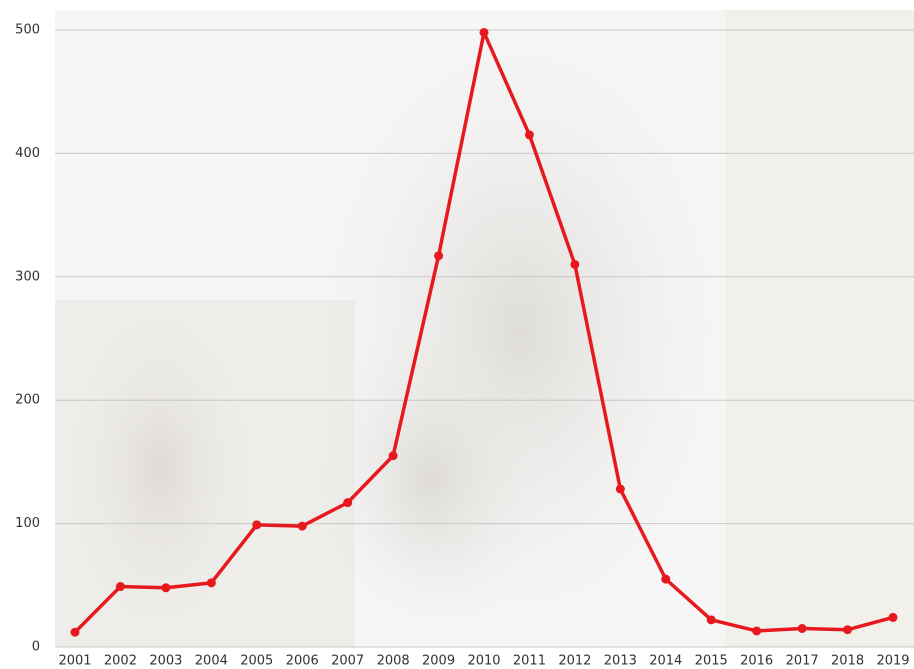 The image size is (914, 669). Describe the element at coordinates (120, 661) in the screenshot. I see `x-tick-label: 2002` at that location.